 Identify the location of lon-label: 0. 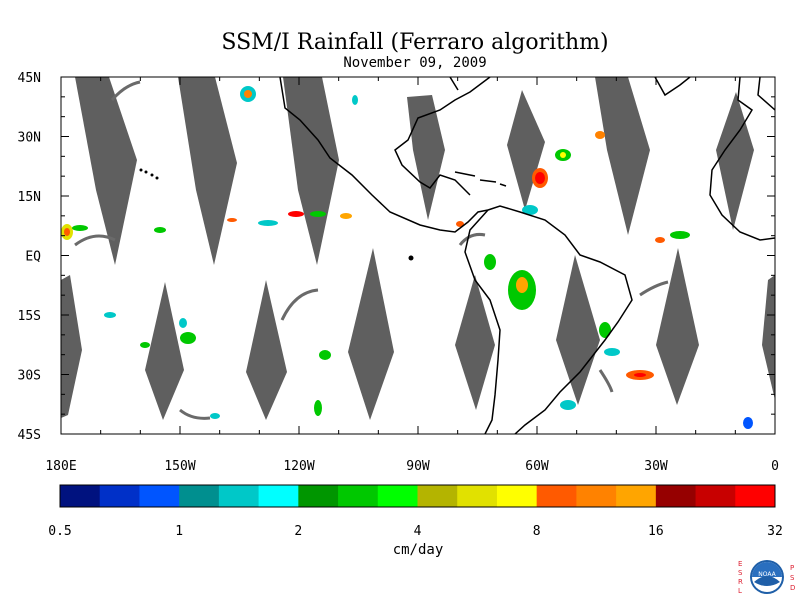
(775, 466).